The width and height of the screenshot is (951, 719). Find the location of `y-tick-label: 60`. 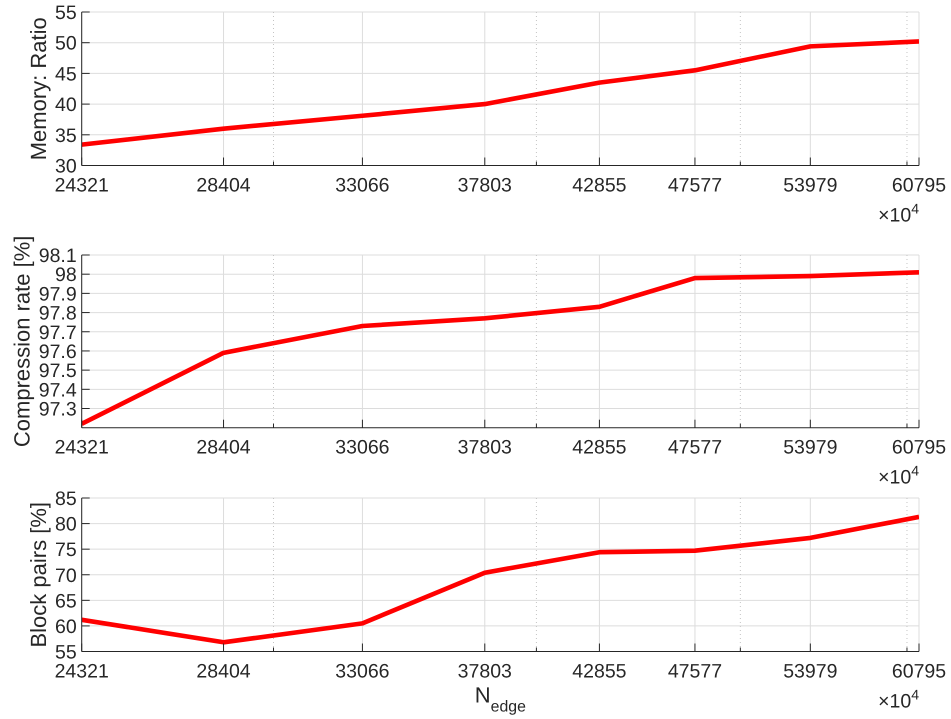

y-tick-label: 60 is located at coordinates (65, 627).